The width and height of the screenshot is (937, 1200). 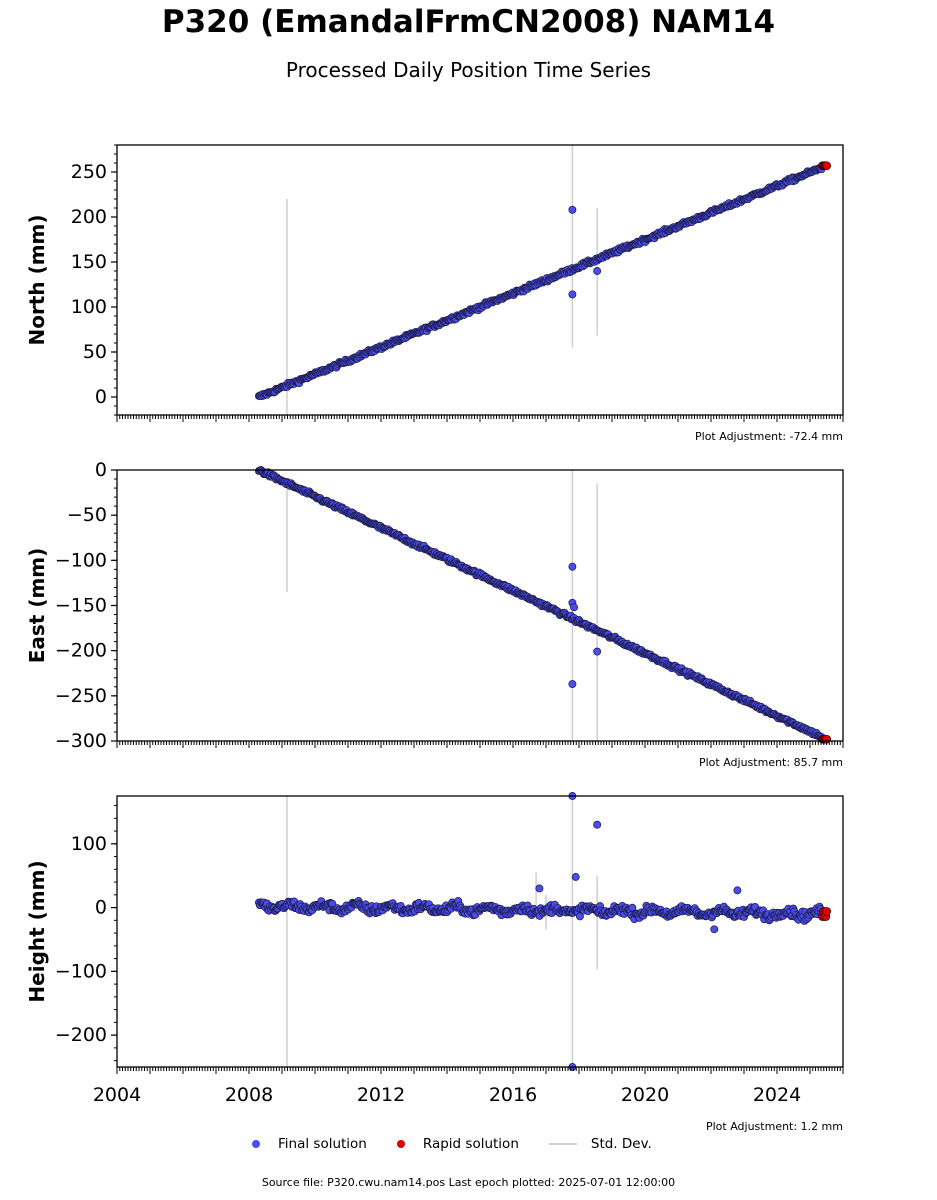 What do you see at coordinates (470, 1144) in the screenshot?
I see `legend-rapid-label: Rapid solution` at bounding box center [470, 1144].